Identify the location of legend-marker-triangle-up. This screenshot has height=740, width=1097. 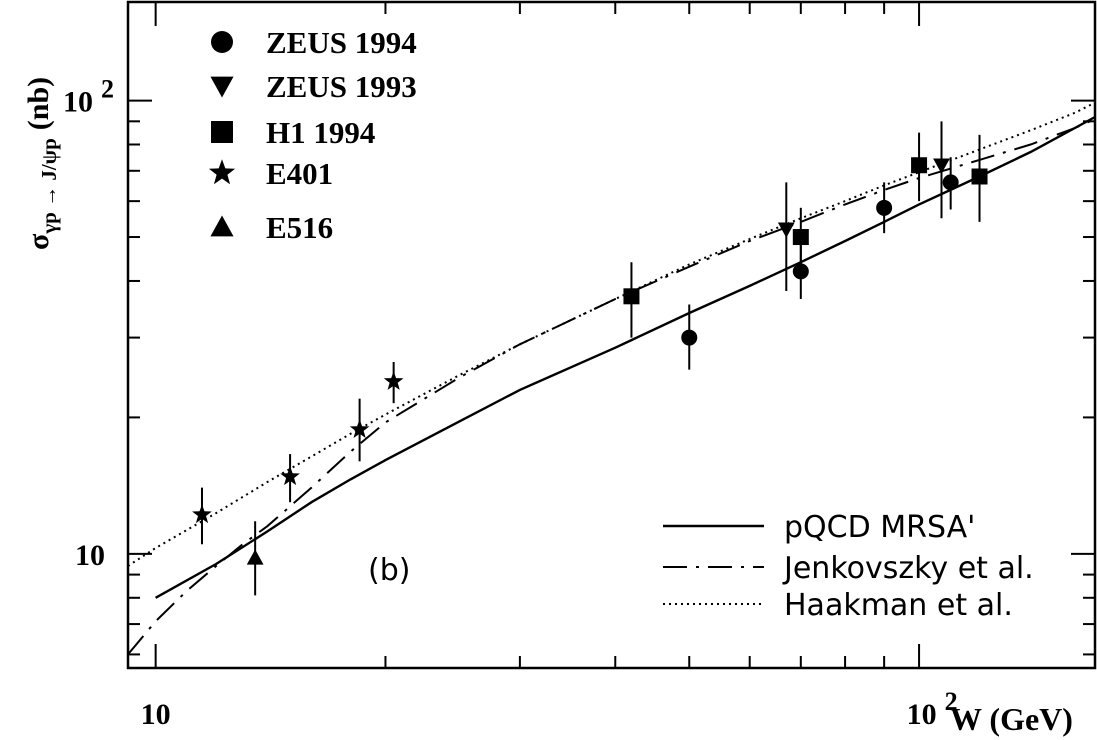
(222, 226).